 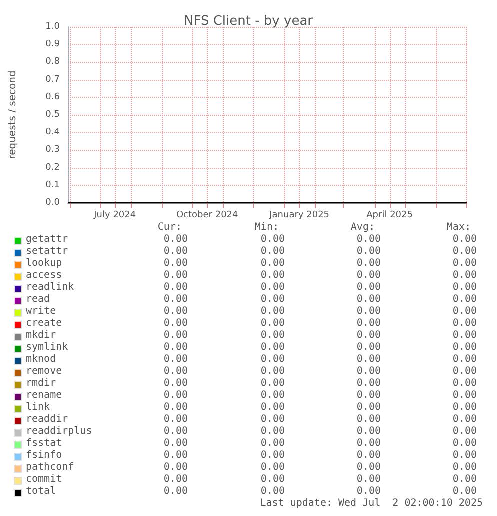 I want to click on y-axis-title: requests / second, so click(x=13, y=115).